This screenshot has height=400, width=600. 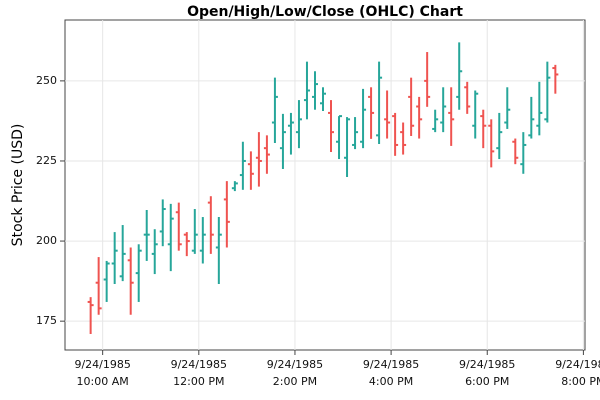 I want to click on x-tick-label: 9/24/1985 12:00 PM, so click(x=198, y=373).